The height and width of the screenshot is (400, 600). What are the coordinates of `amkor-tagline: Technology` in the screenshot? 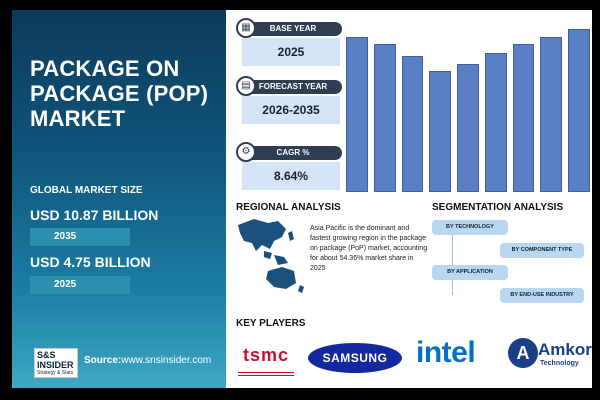 It's located at (559, 363).